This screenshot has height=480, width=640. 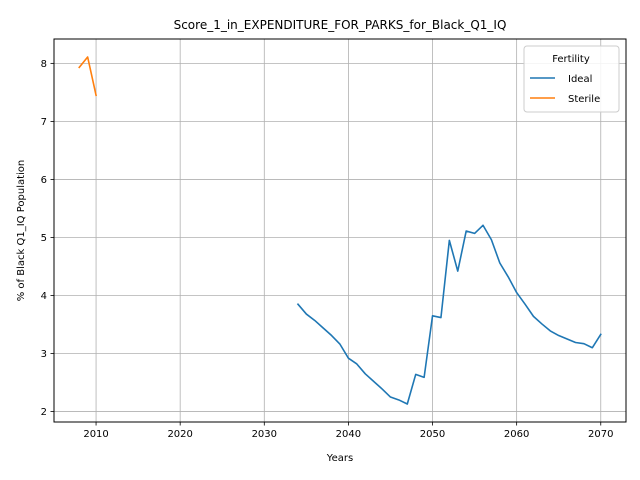 I want to click on y-tick-label: 4, so click(x=44, y=296).